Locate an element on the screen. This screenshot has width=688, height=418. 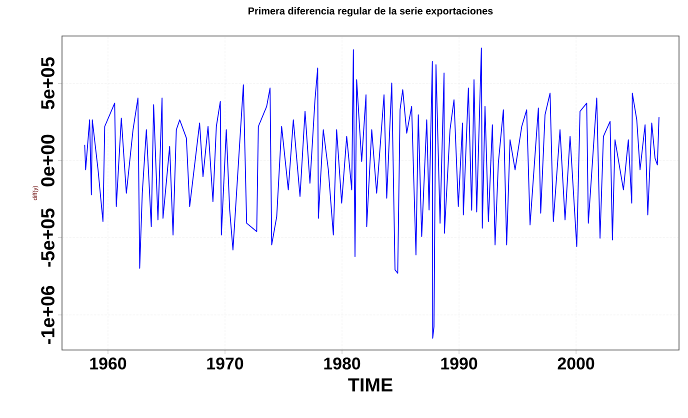
chart-title: Primera diferencia regular de la serie exportaciones is located at coordinates (370, 11).